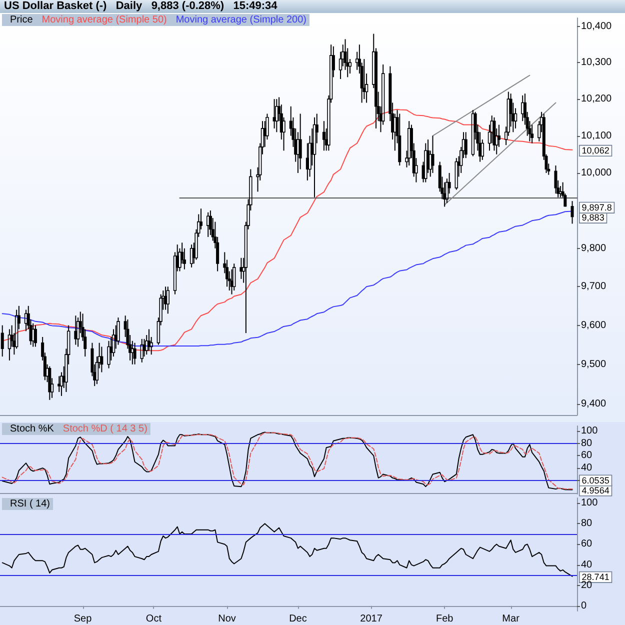 Image resolution: width=625 pixels, height=625 pixels. What do you see at coordinates (596, 26) in the screenshot?
I see `y-tick-label: 10,400` at bounding box center [596, 26].